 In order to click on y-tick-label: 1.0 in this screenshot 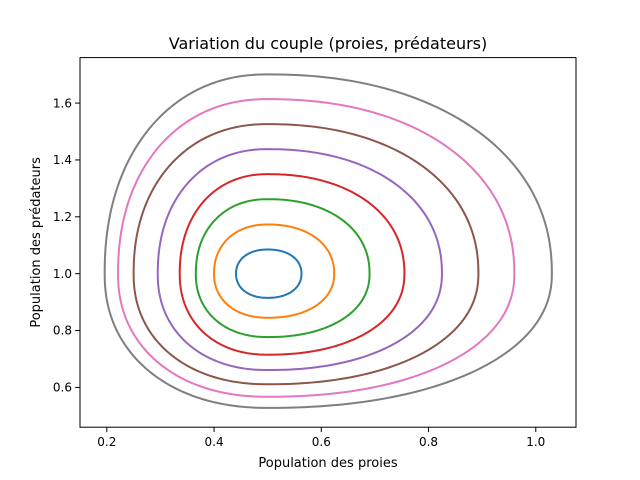, I will do `click(62, 274)`.